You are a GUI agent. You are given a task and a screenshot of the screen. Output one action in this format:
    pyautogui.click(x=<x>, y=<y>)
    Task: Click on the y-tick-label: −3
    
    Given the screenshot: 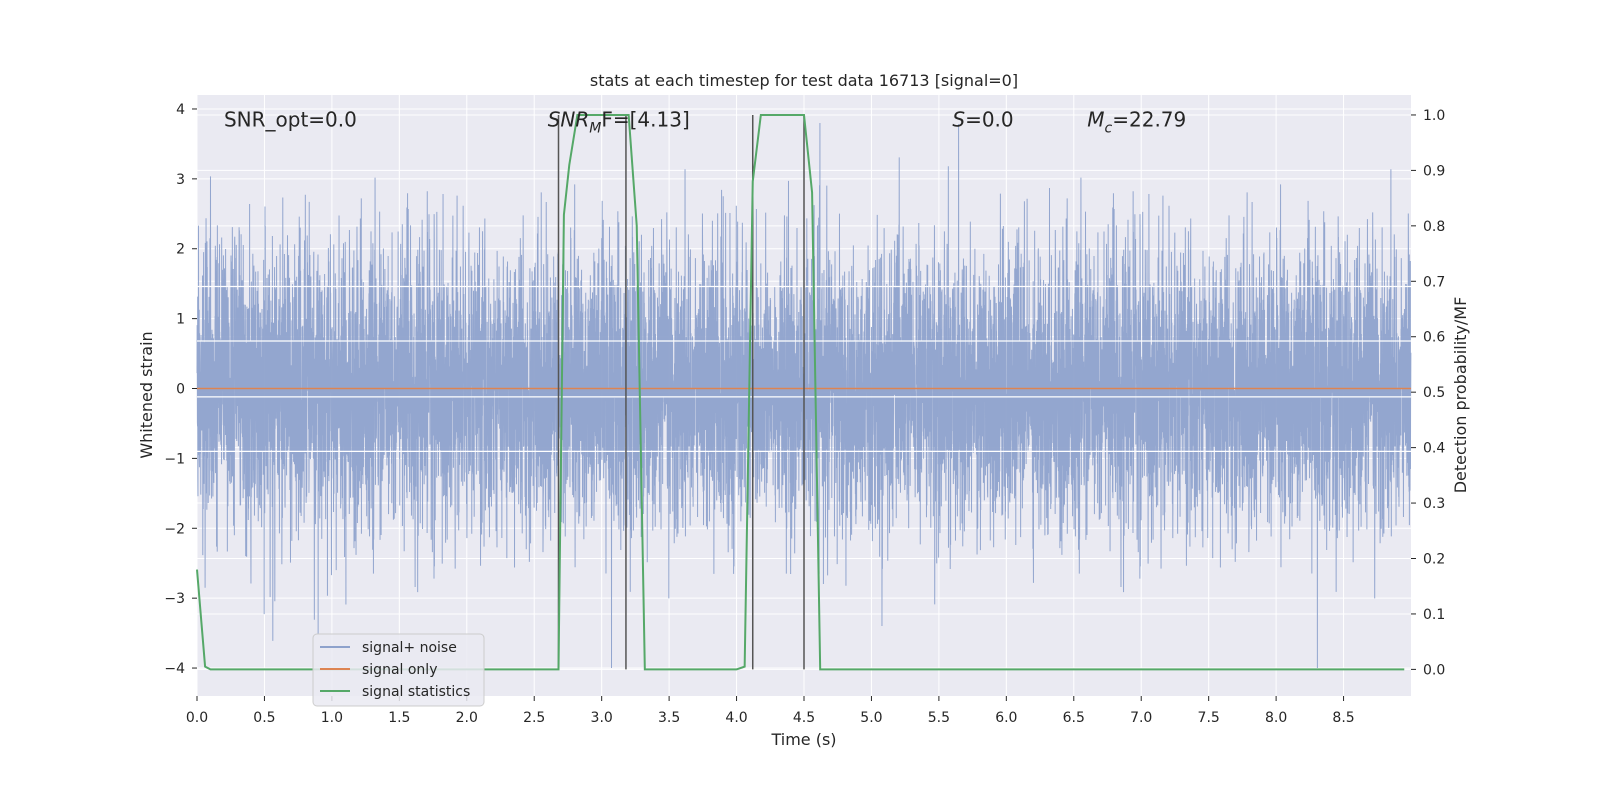 What is the action you would take?
    pyautogui.click(x=174, y=599)
    